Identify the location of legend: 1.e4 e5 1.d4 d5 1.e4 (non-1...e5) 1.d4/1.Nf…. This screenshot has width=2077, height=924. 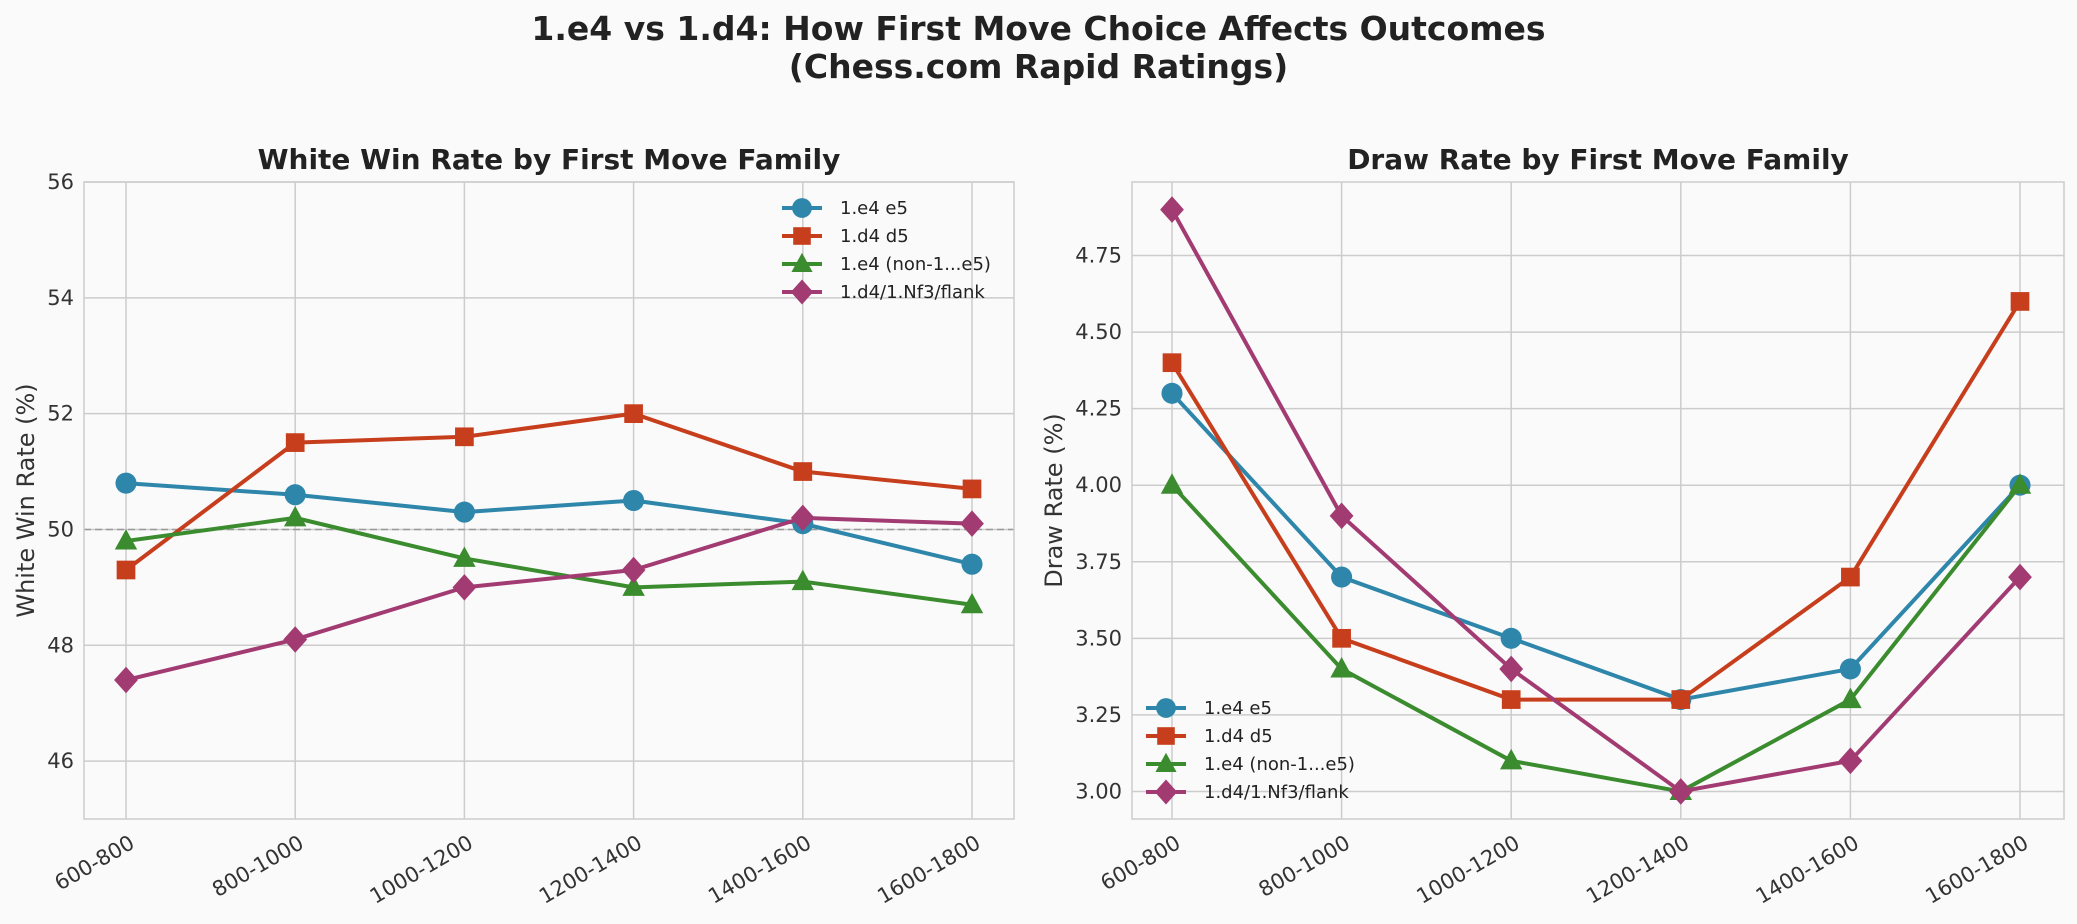
(886, 251).